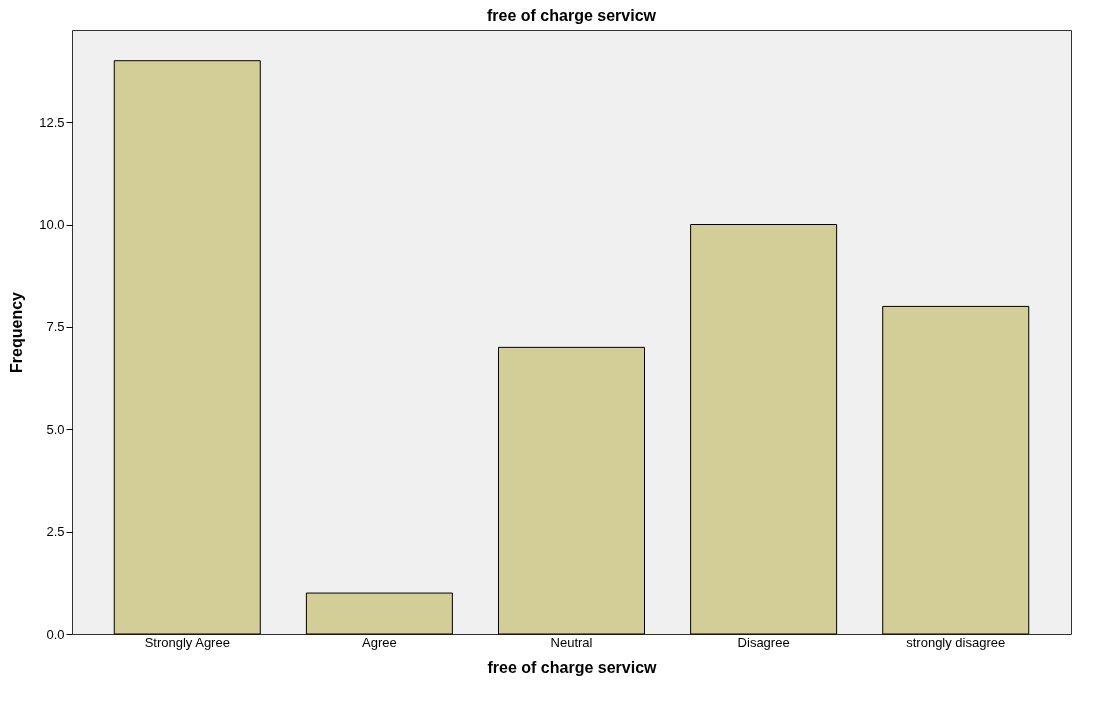 The width and height of the screenshot is (1116, 713). What do you see at coordinates (379, 642) in the screenshot?
I see `x-tick-label: Agree` at bounding box center [379, 642].